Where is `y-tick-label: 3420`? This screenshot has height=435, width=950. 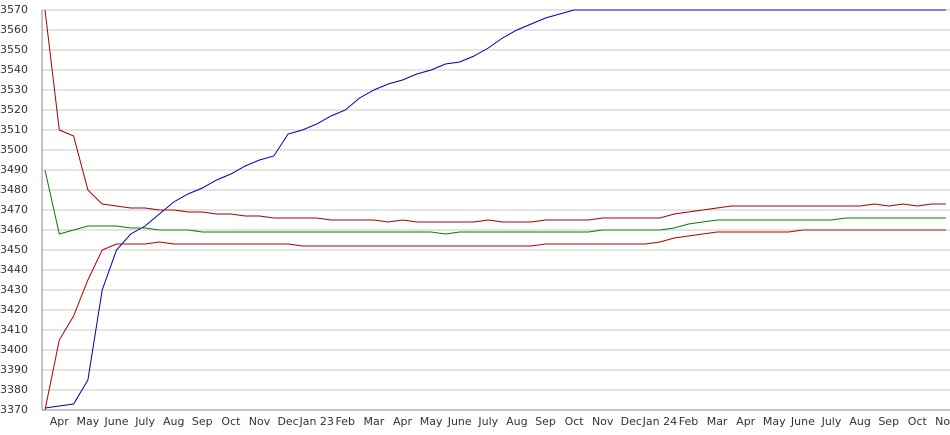
y-tick-label: 3420 is located at coordinates (14, 309).